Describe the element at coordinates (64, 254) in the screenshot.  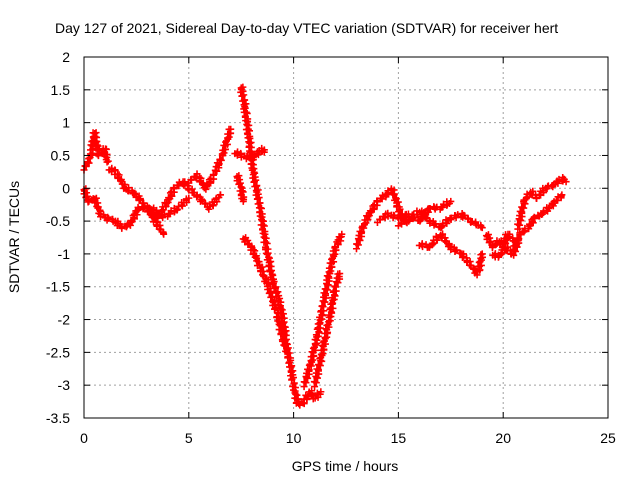
I see `y-tick-label: -1` at that location.